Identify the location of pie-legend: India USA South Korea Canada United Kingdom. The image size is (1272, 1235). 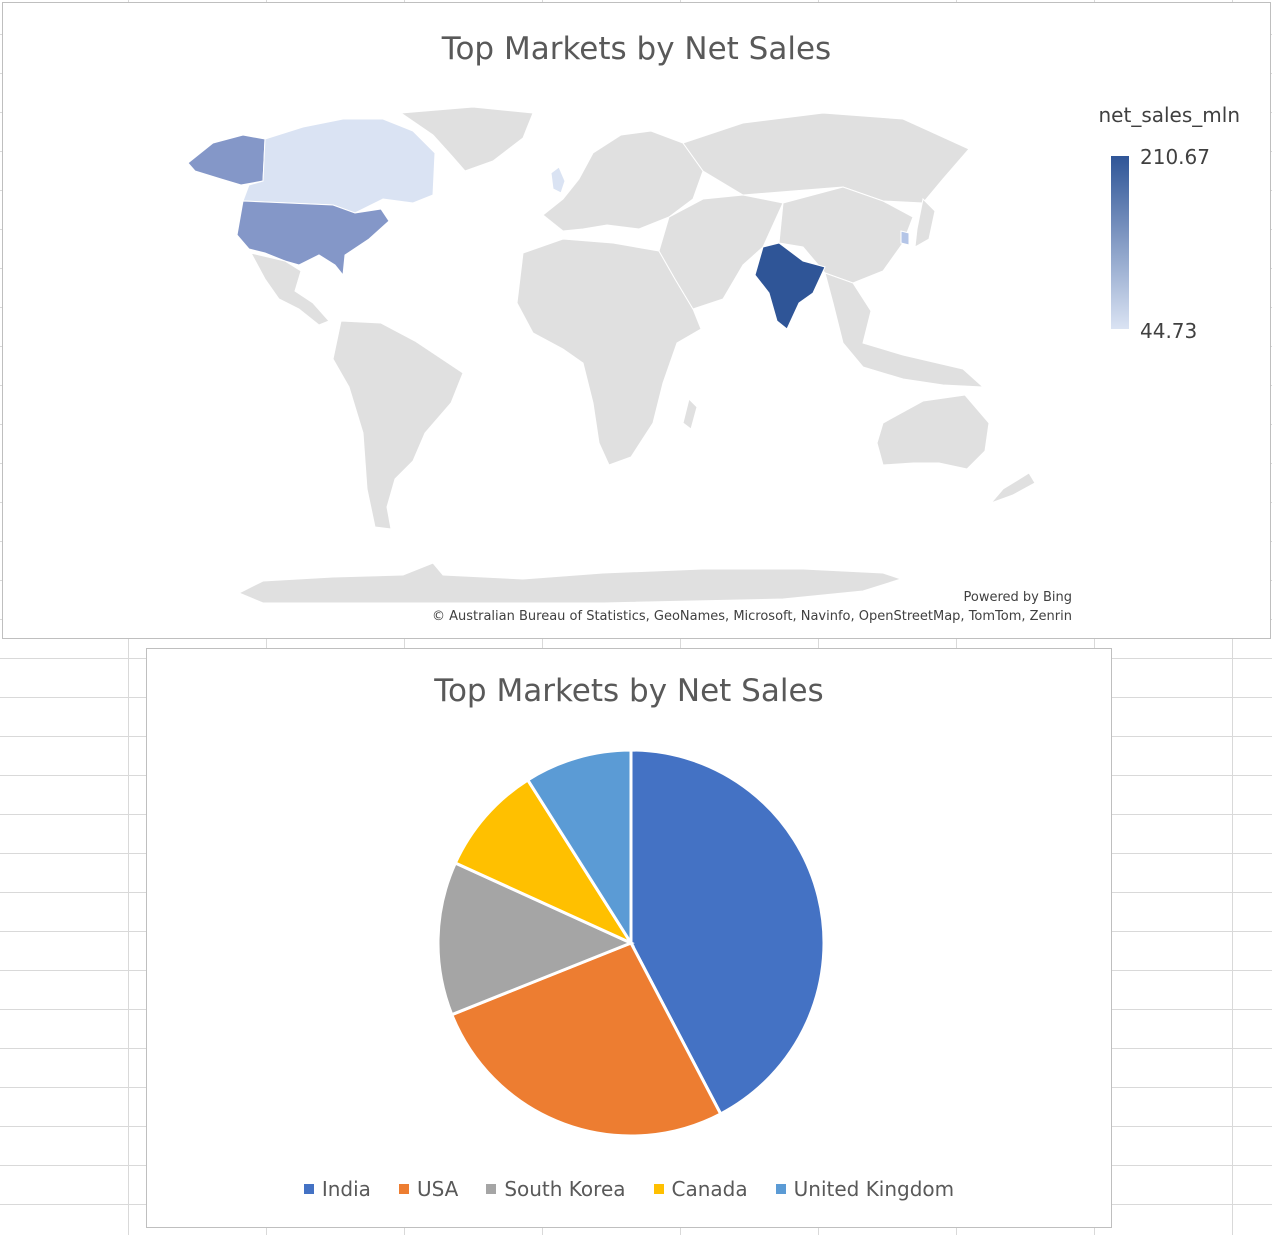
(629, 1189).